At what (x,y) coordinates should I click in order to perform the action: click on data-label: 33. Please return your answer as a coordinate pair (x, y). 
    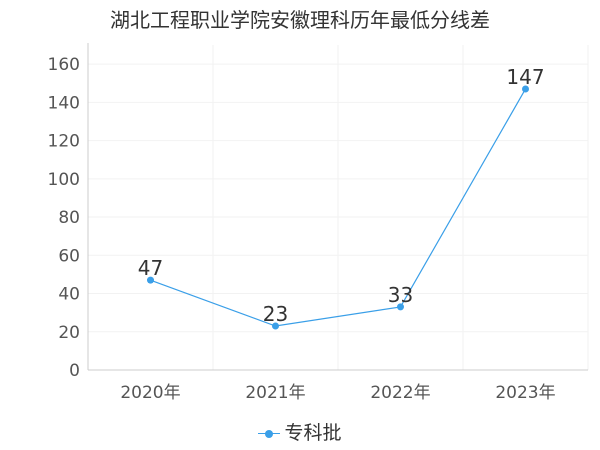
    Looking at the image, I should click on (400, 295).